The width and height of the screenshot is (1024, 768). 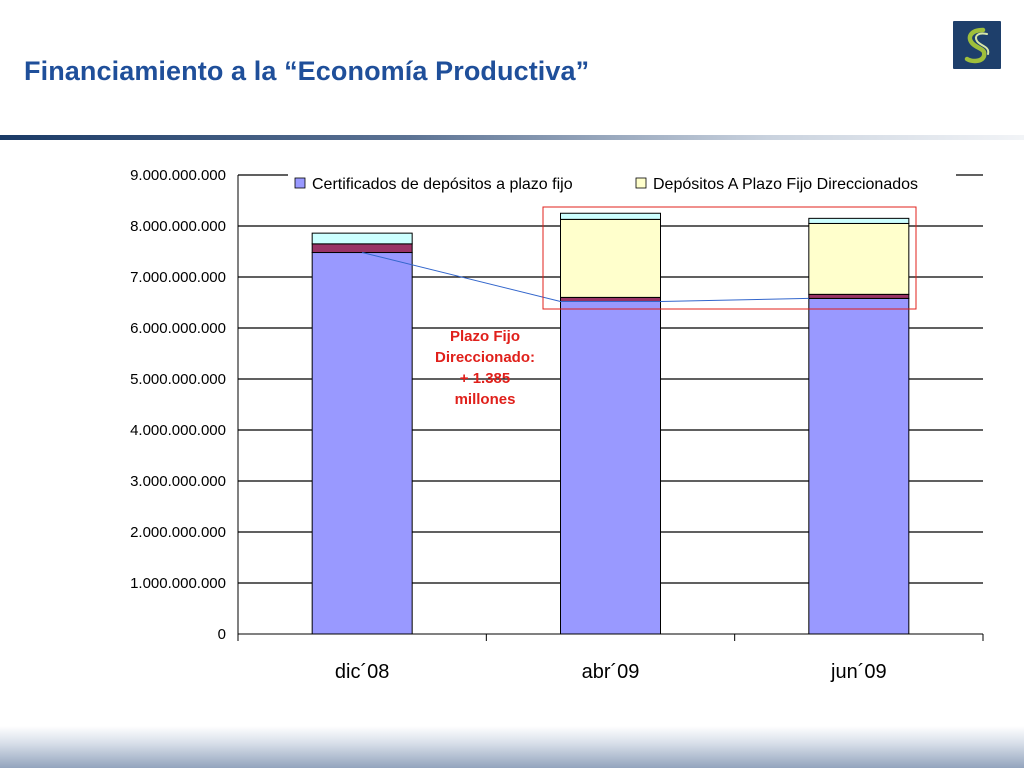 I want to click on annotation-line-2: Direccionado:, so click(x=485, y=357).